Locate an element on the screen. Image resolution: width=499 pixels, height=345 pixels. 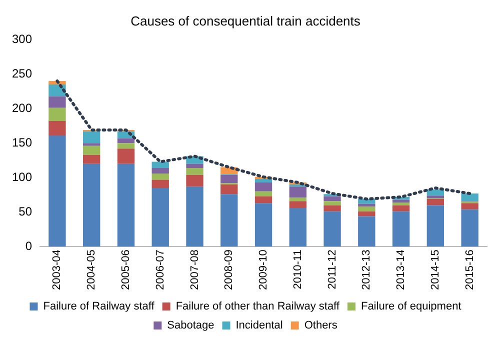
x-tick-label: 2006-07 is located at coordinates (160, 270).